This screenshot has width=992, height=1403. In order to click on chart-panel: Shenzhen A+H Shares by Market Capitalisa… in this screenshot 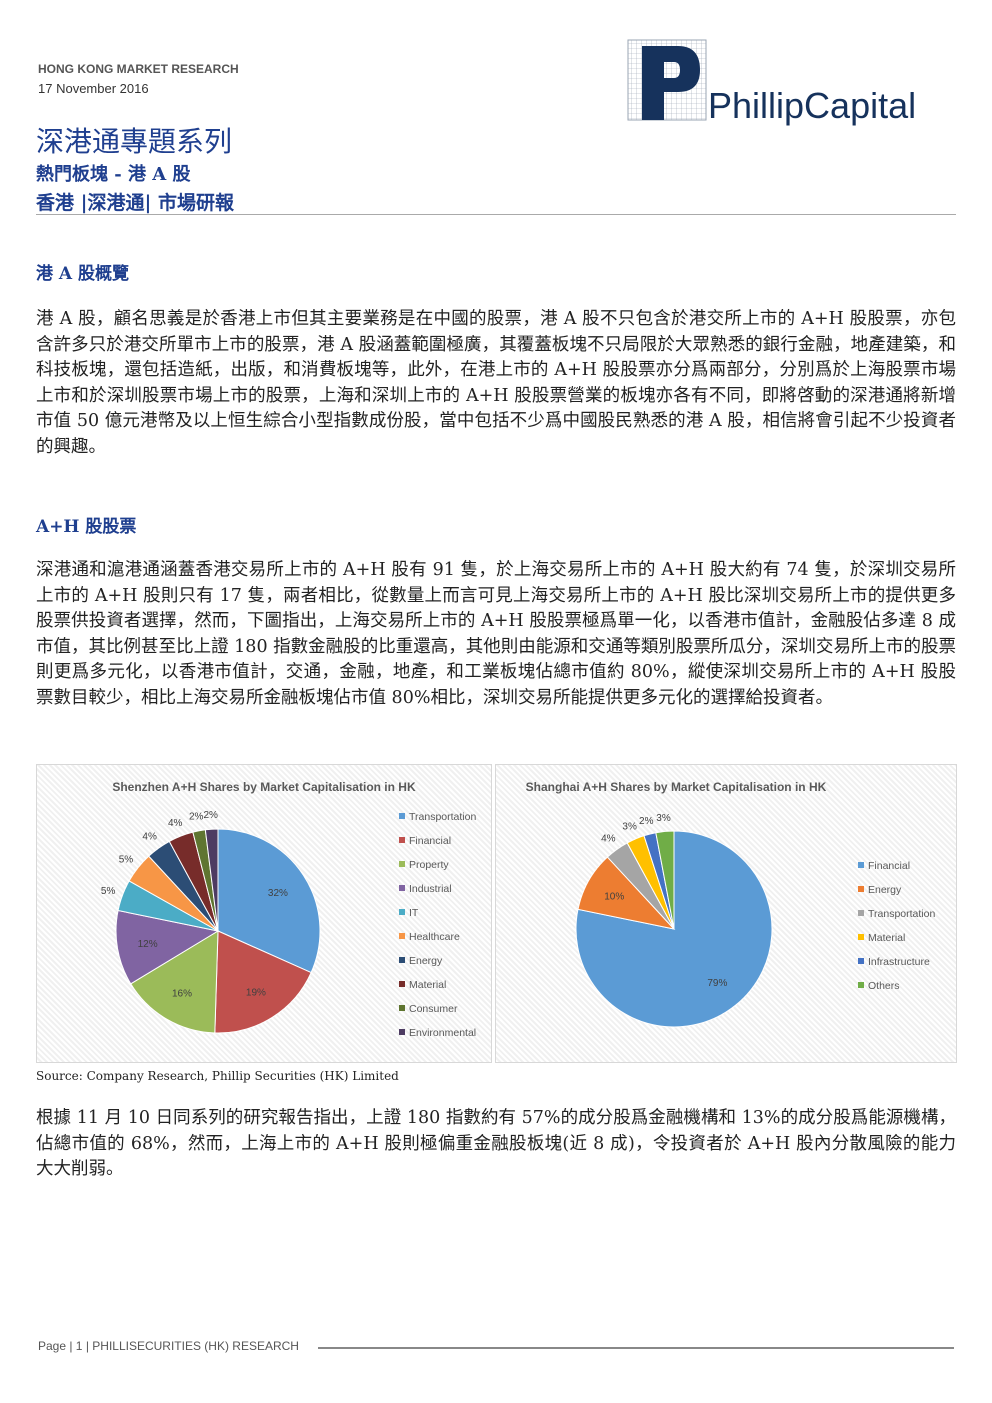, I will do `click(264, 913)`.